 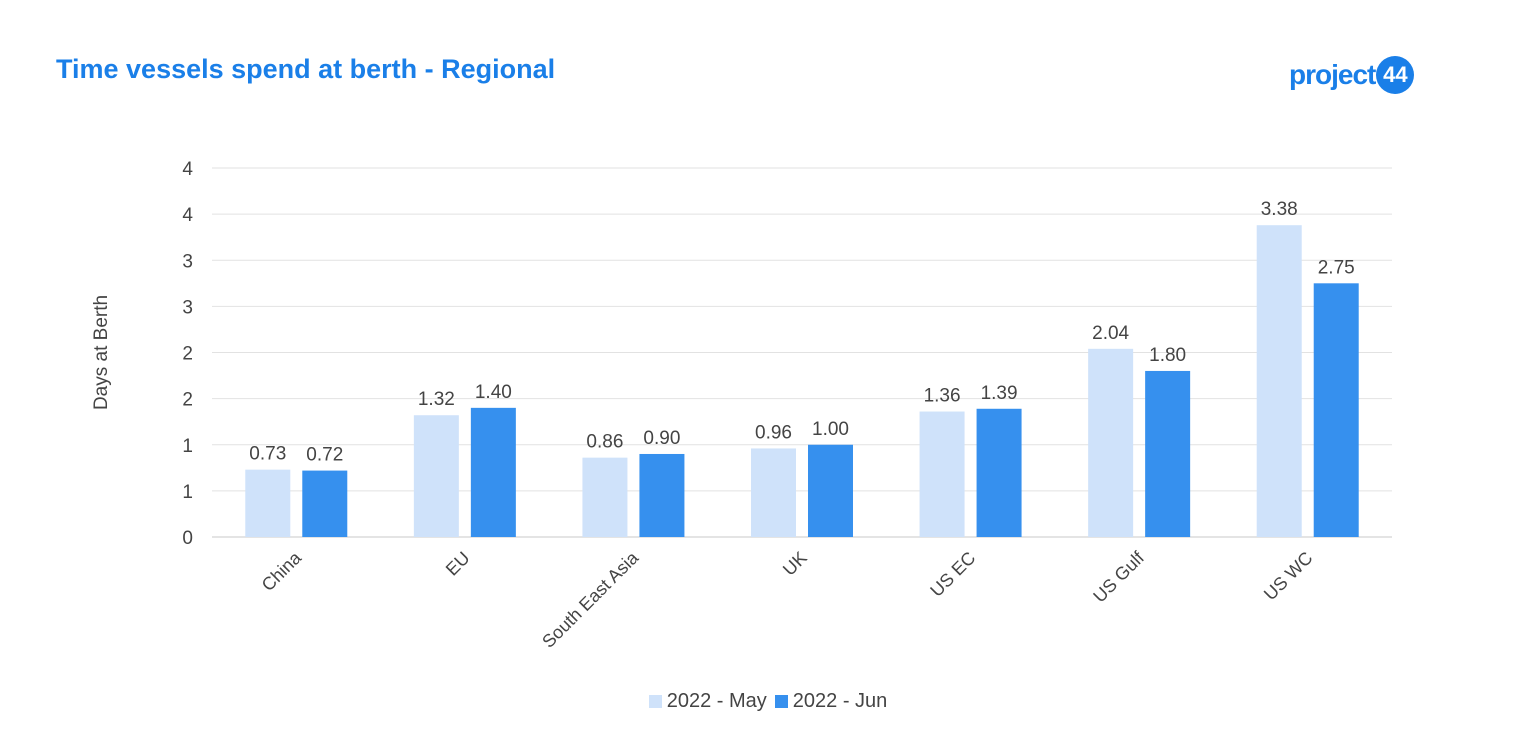 I want to click on legend-item-may: 2022 - May, so click(x=707, y=701).